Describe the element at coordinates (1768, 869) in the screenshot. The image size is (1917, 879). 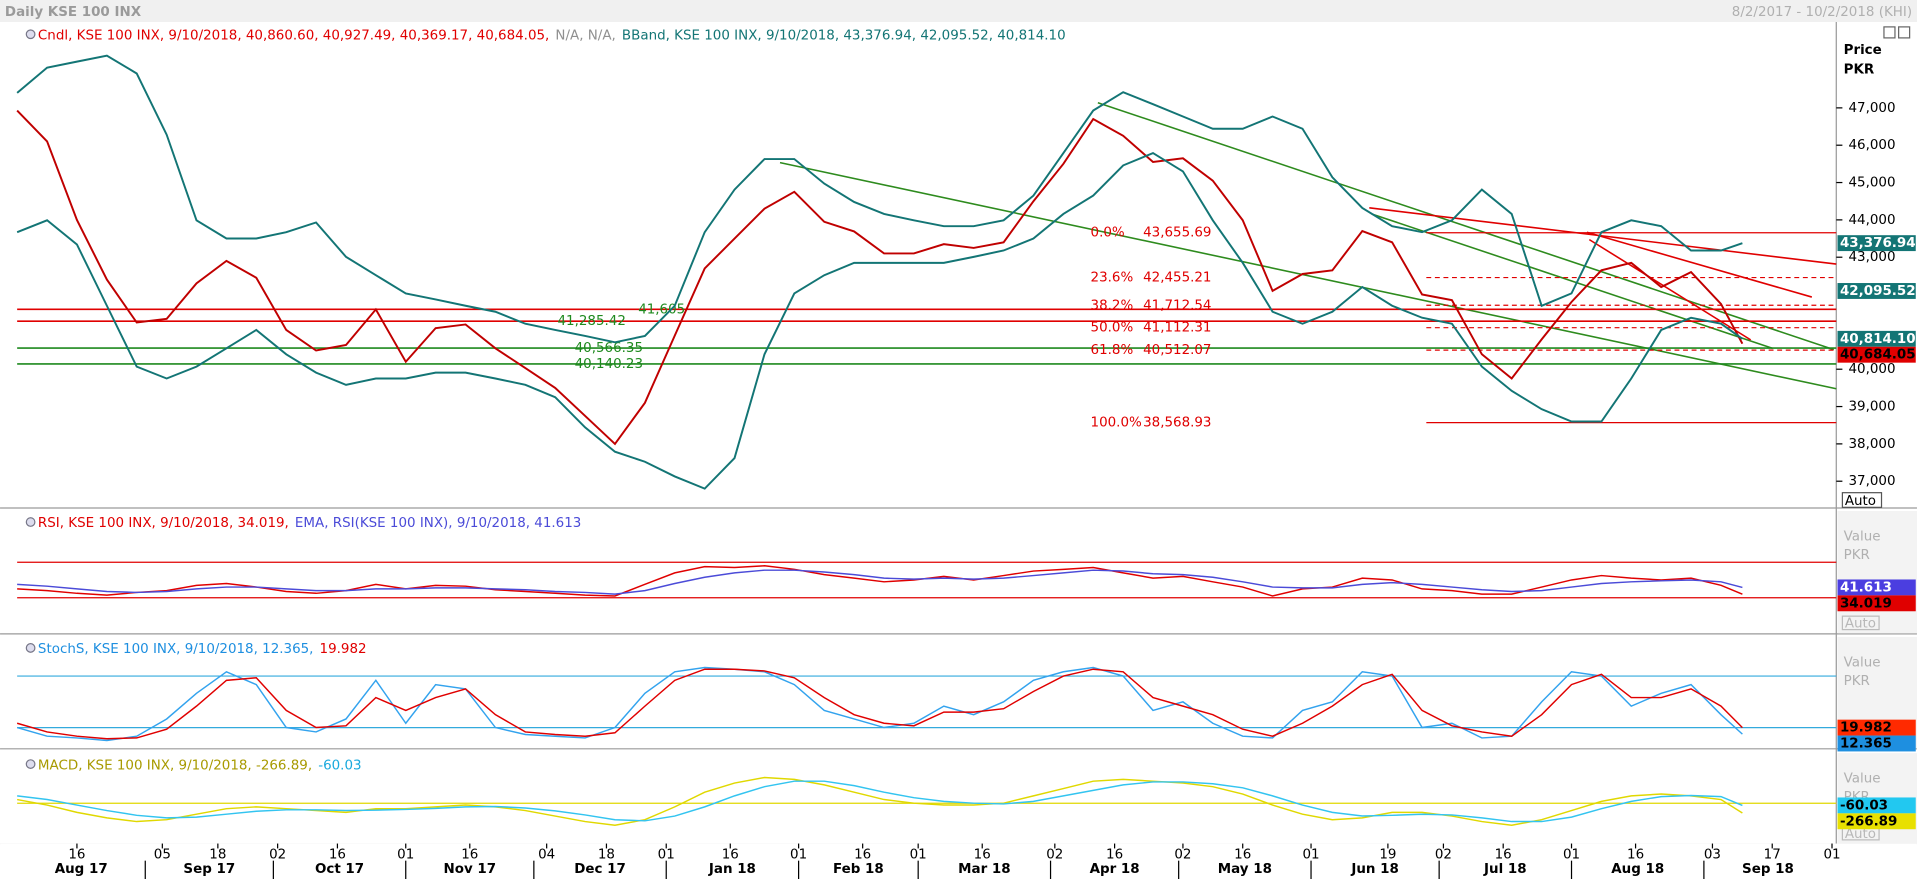
I see `month-label: Sep 18` at that location.